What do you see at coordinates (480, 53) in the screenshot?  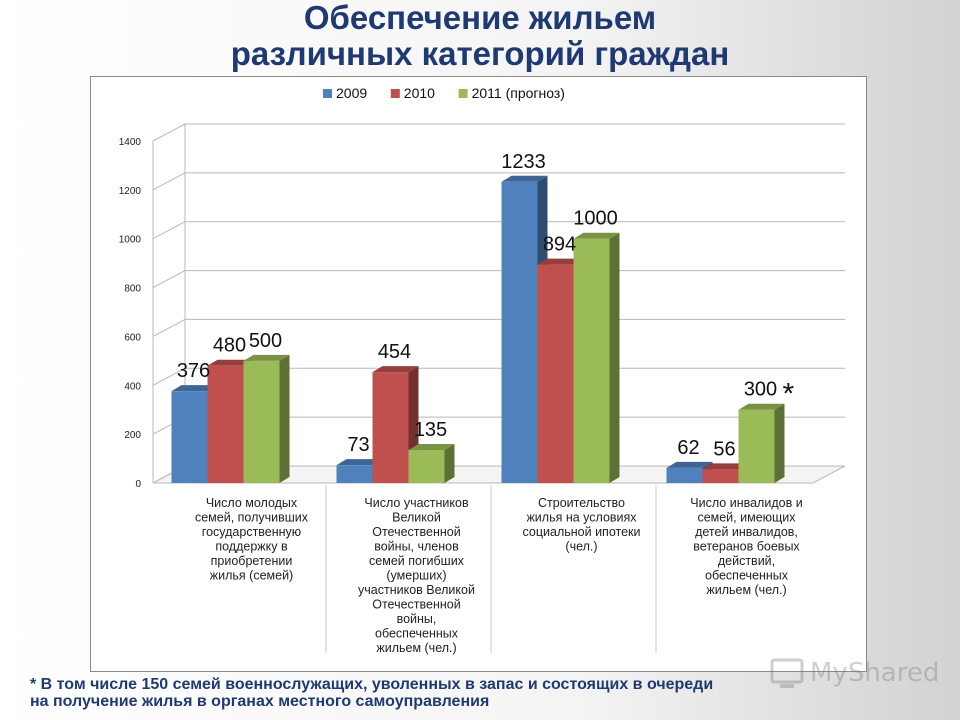 I see `title-line-2: различных категорий граждан` at bounding box center [480, 53].